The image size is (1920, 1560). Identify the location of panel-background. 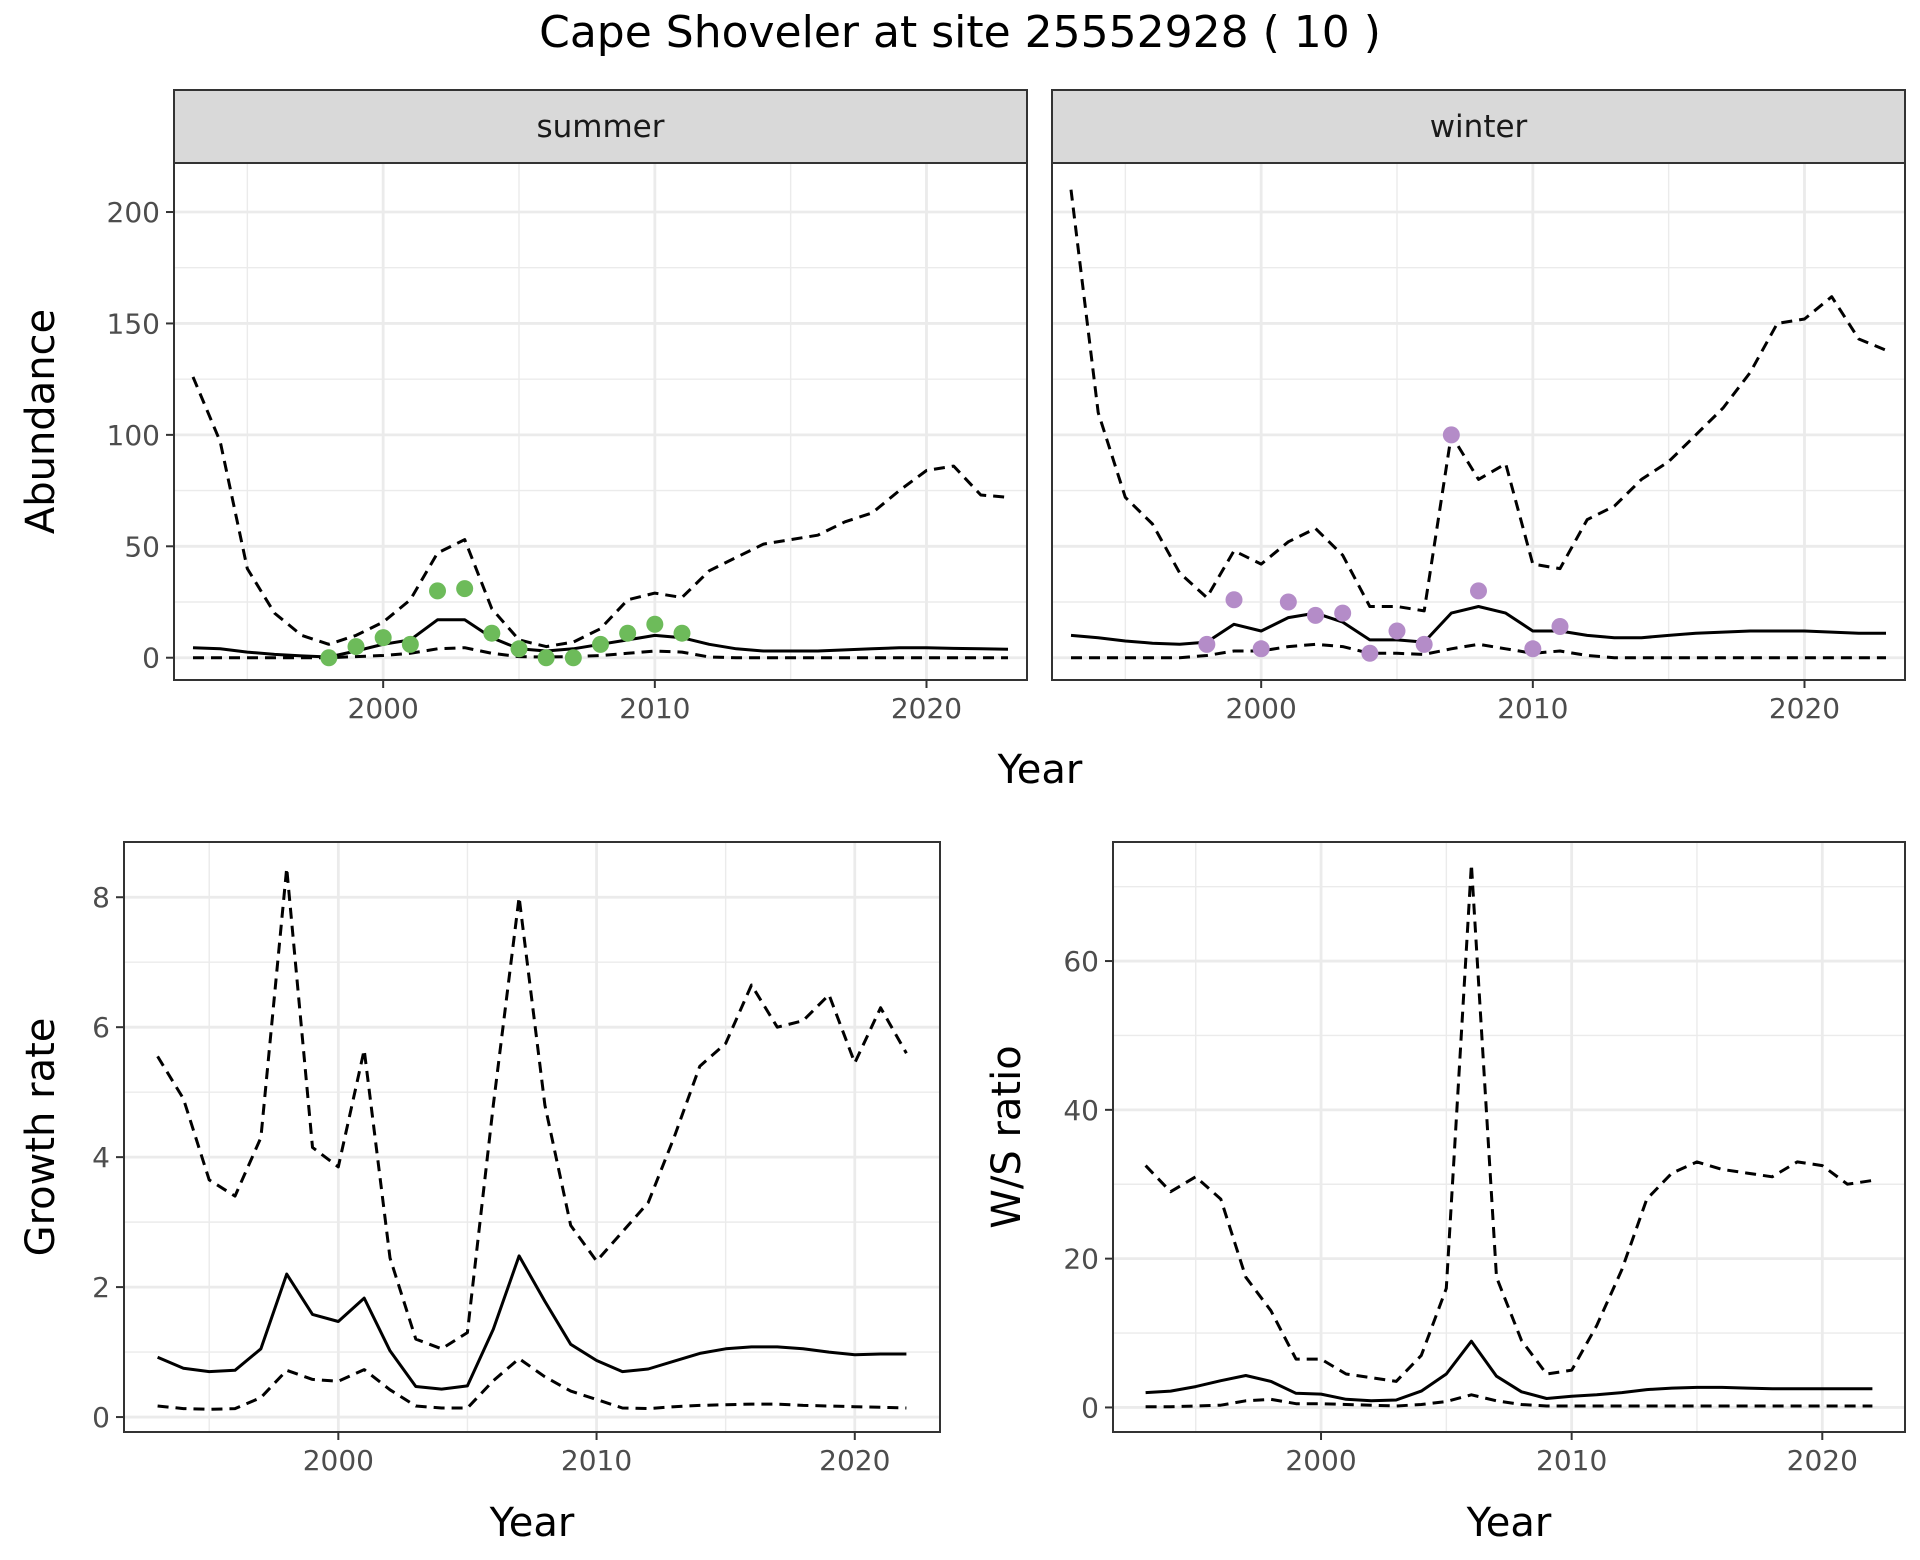
(600, 421).